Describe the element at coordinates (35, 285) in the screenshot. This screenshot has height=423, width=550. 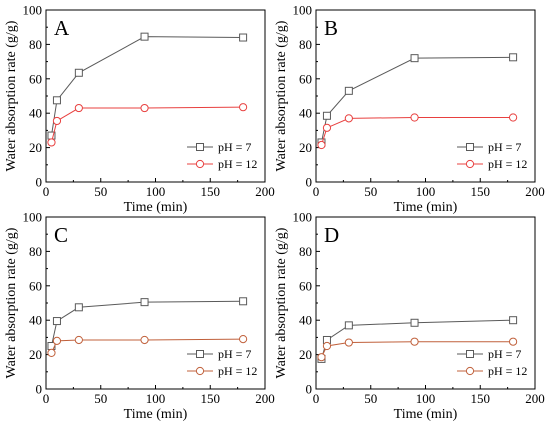
I see `y-tick-label: 60` at that location.